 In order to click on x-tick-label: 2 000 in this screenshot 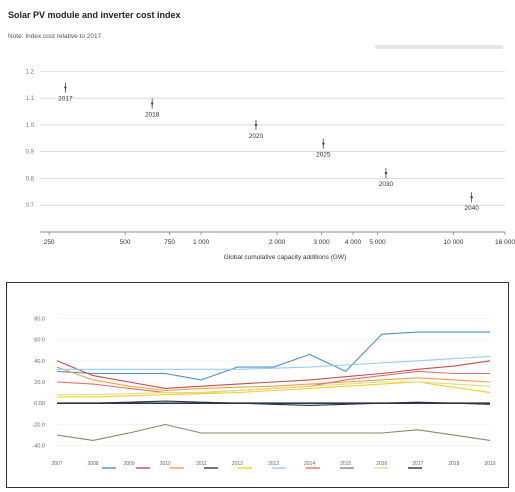, I will do `click(277, 242)`.